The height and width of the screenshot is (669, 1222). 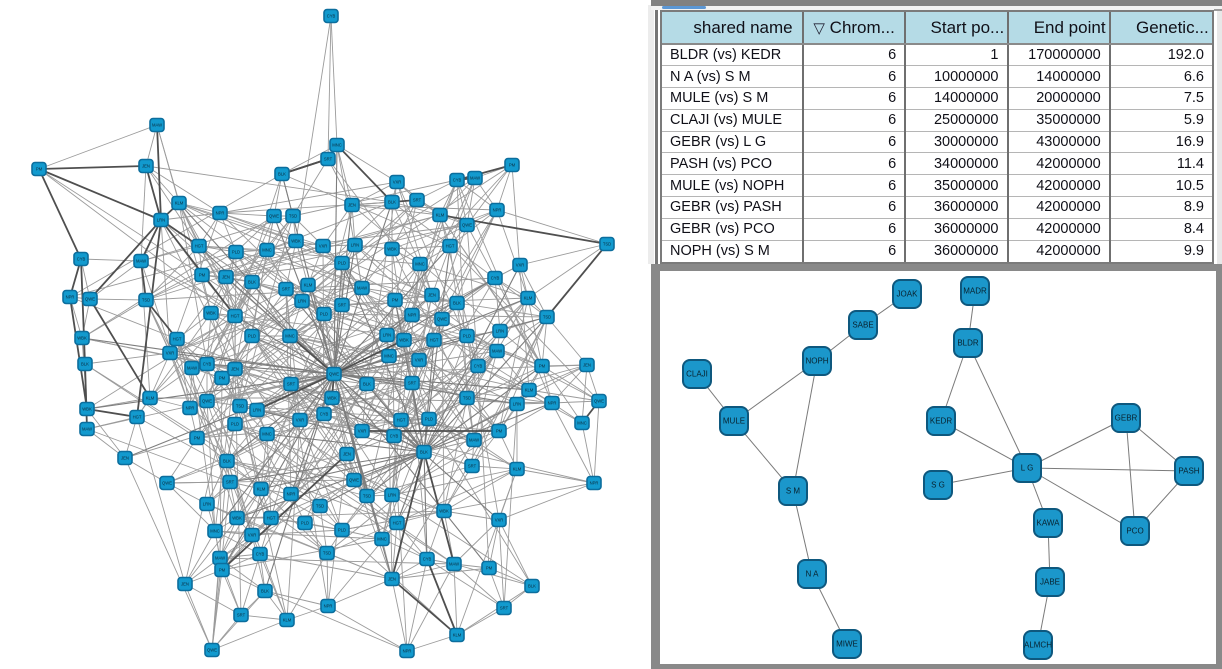 I want to click on svg-text: MADR, so click(x=975, y=291).